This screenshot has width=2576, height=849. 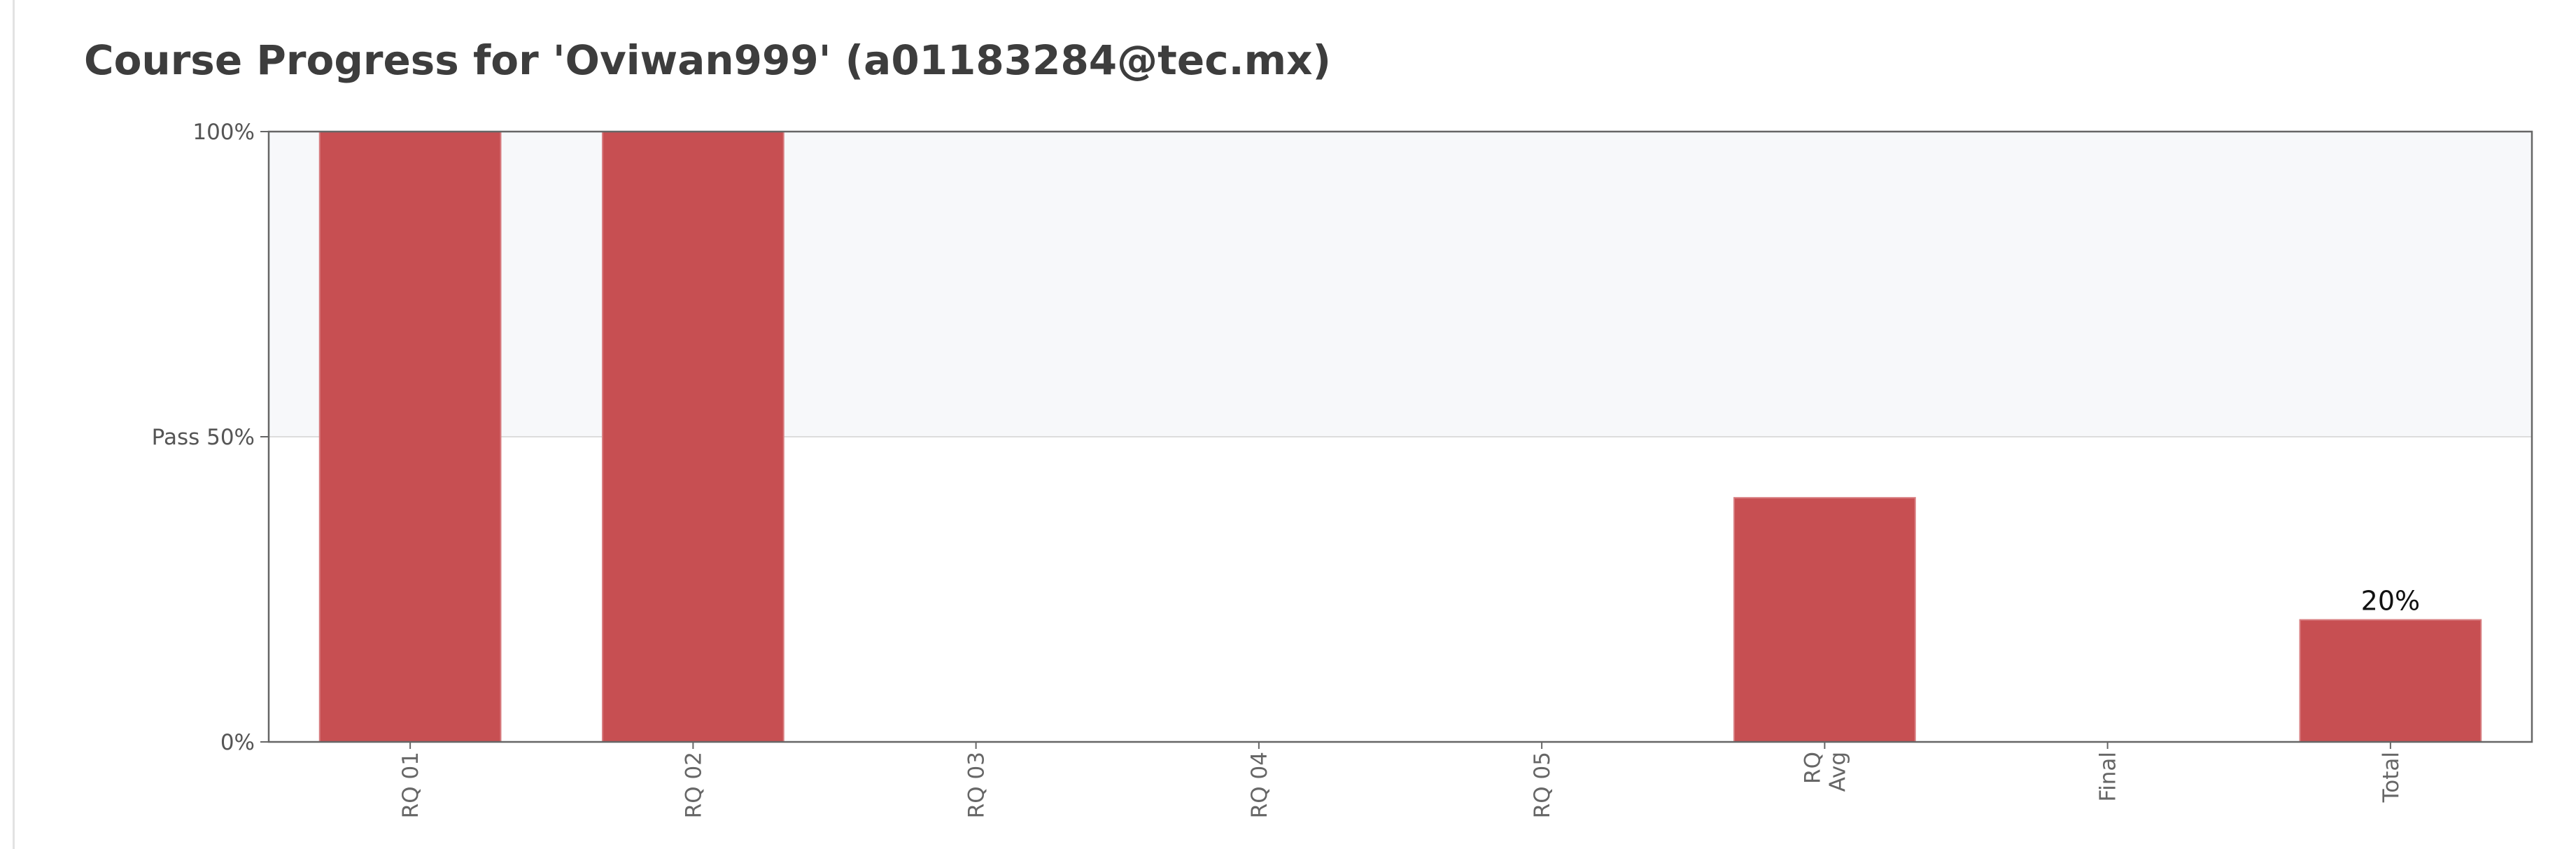 I want to click on x-category-label: RQ 04, so click(x=1259, y=785).